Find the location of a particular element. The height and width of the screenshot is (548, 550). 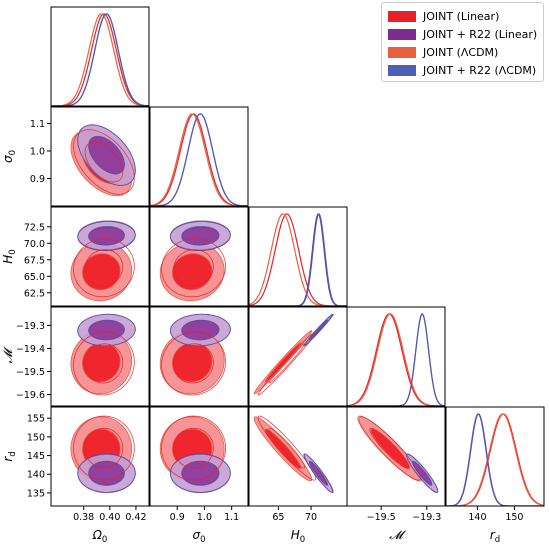

y-tick-label: 0.9 is located at coordinates (37, 179).